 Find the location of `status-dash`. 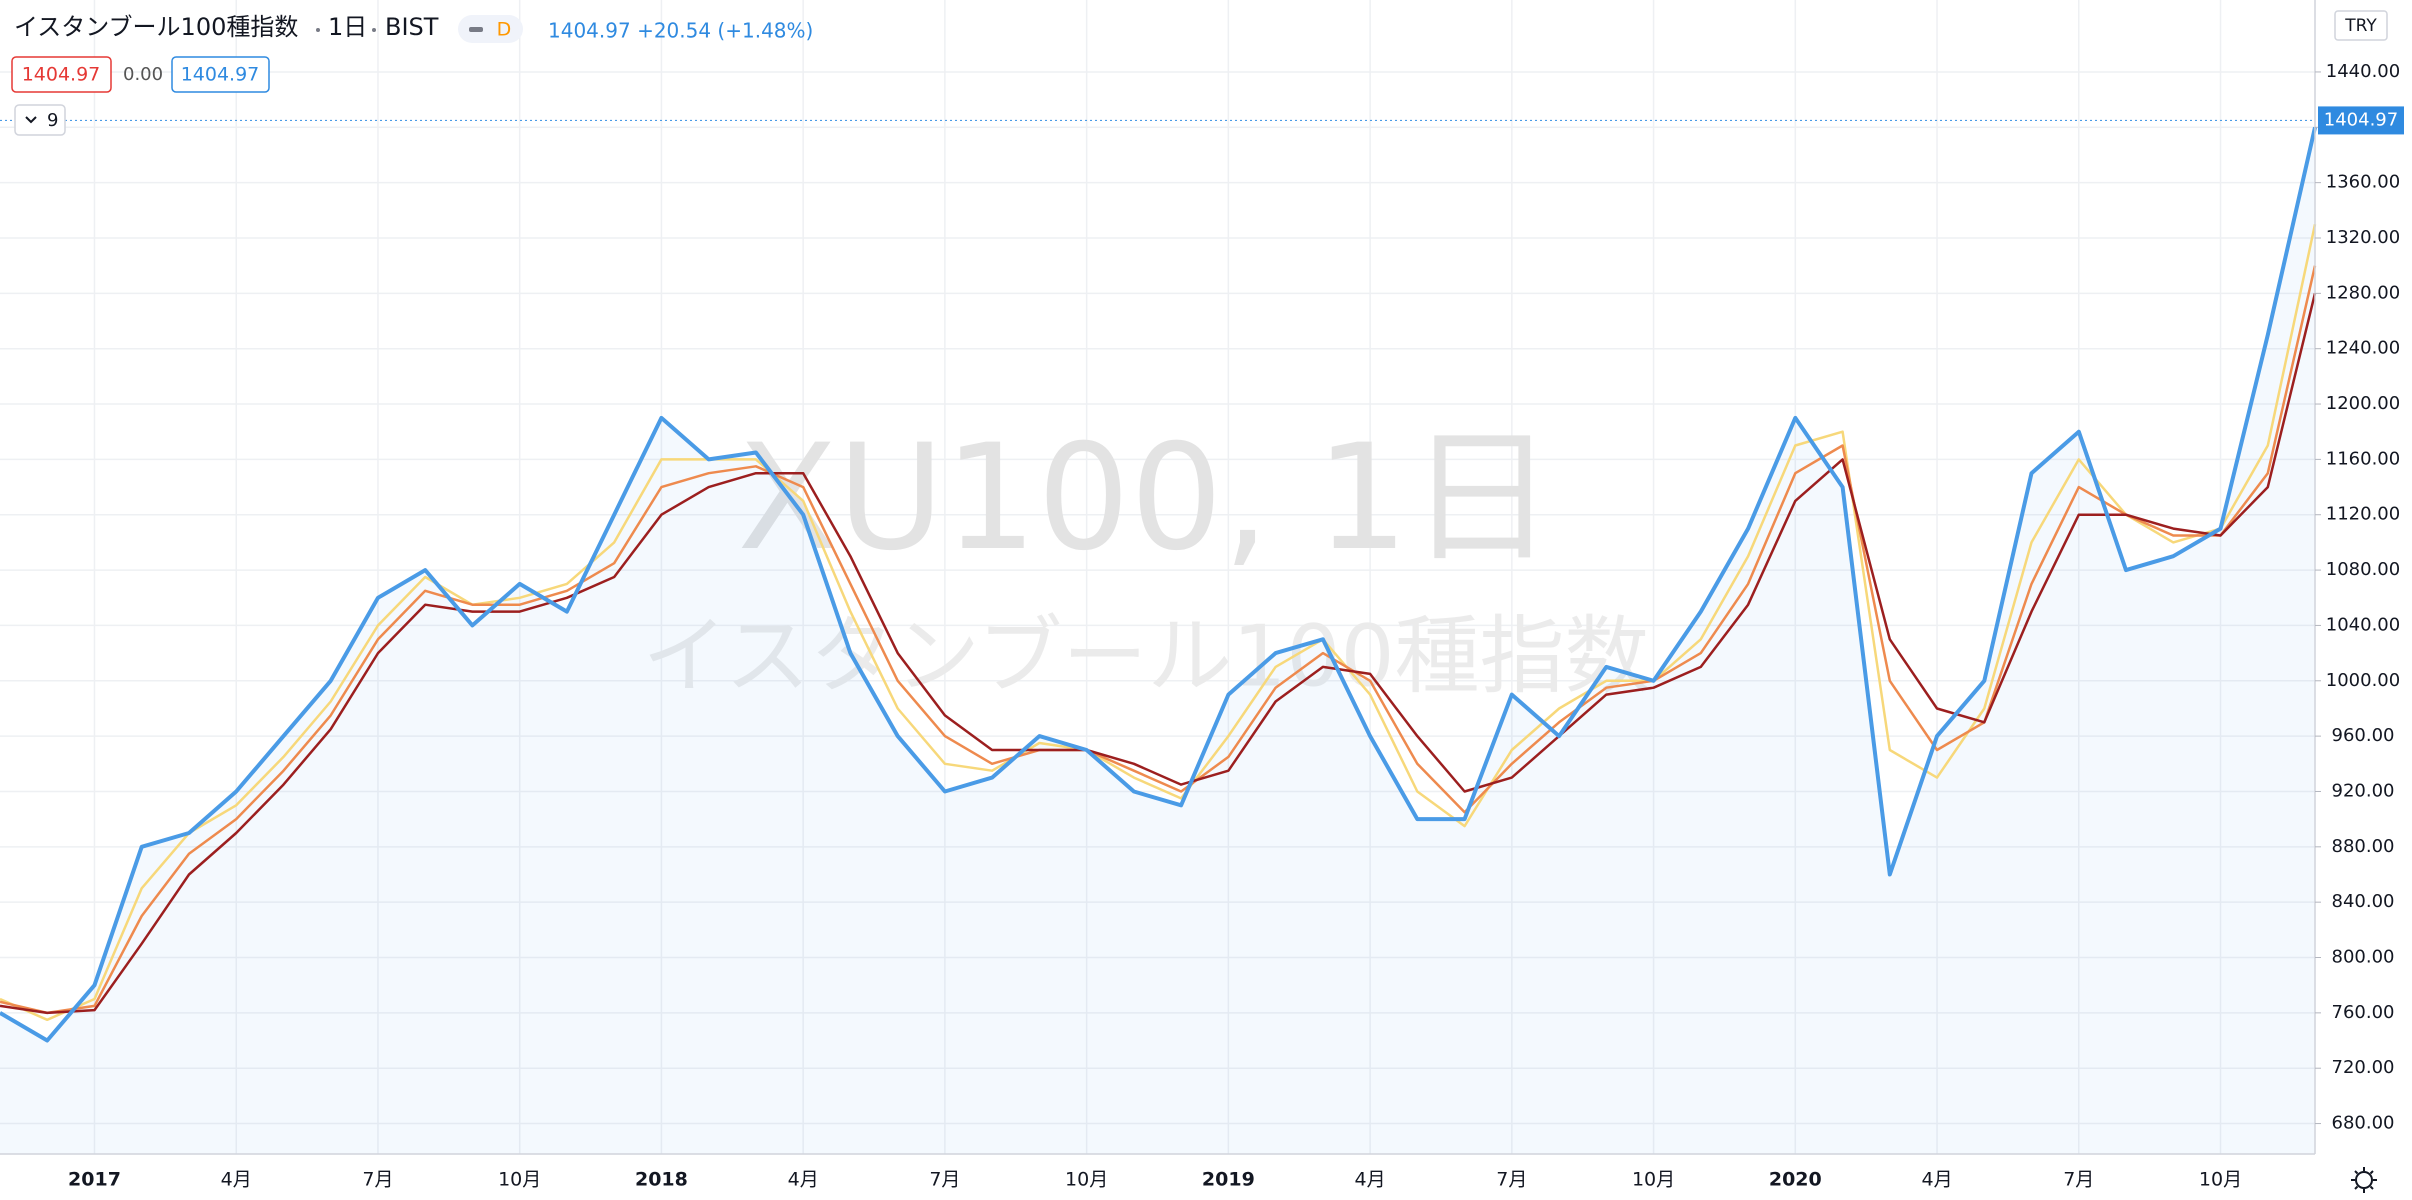

status-dash is located at coordinates (476, 29).